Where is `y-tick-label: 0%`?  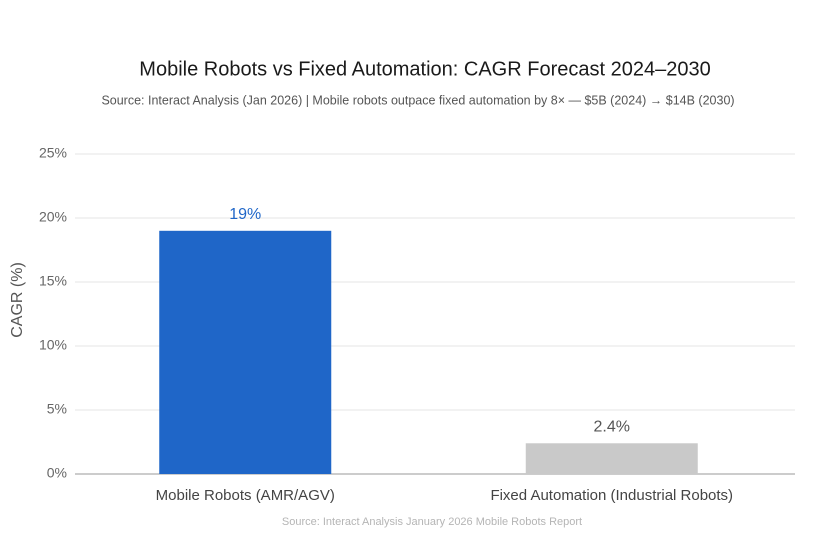
y-tick-label: 0% is located at coordinates (57, 473).